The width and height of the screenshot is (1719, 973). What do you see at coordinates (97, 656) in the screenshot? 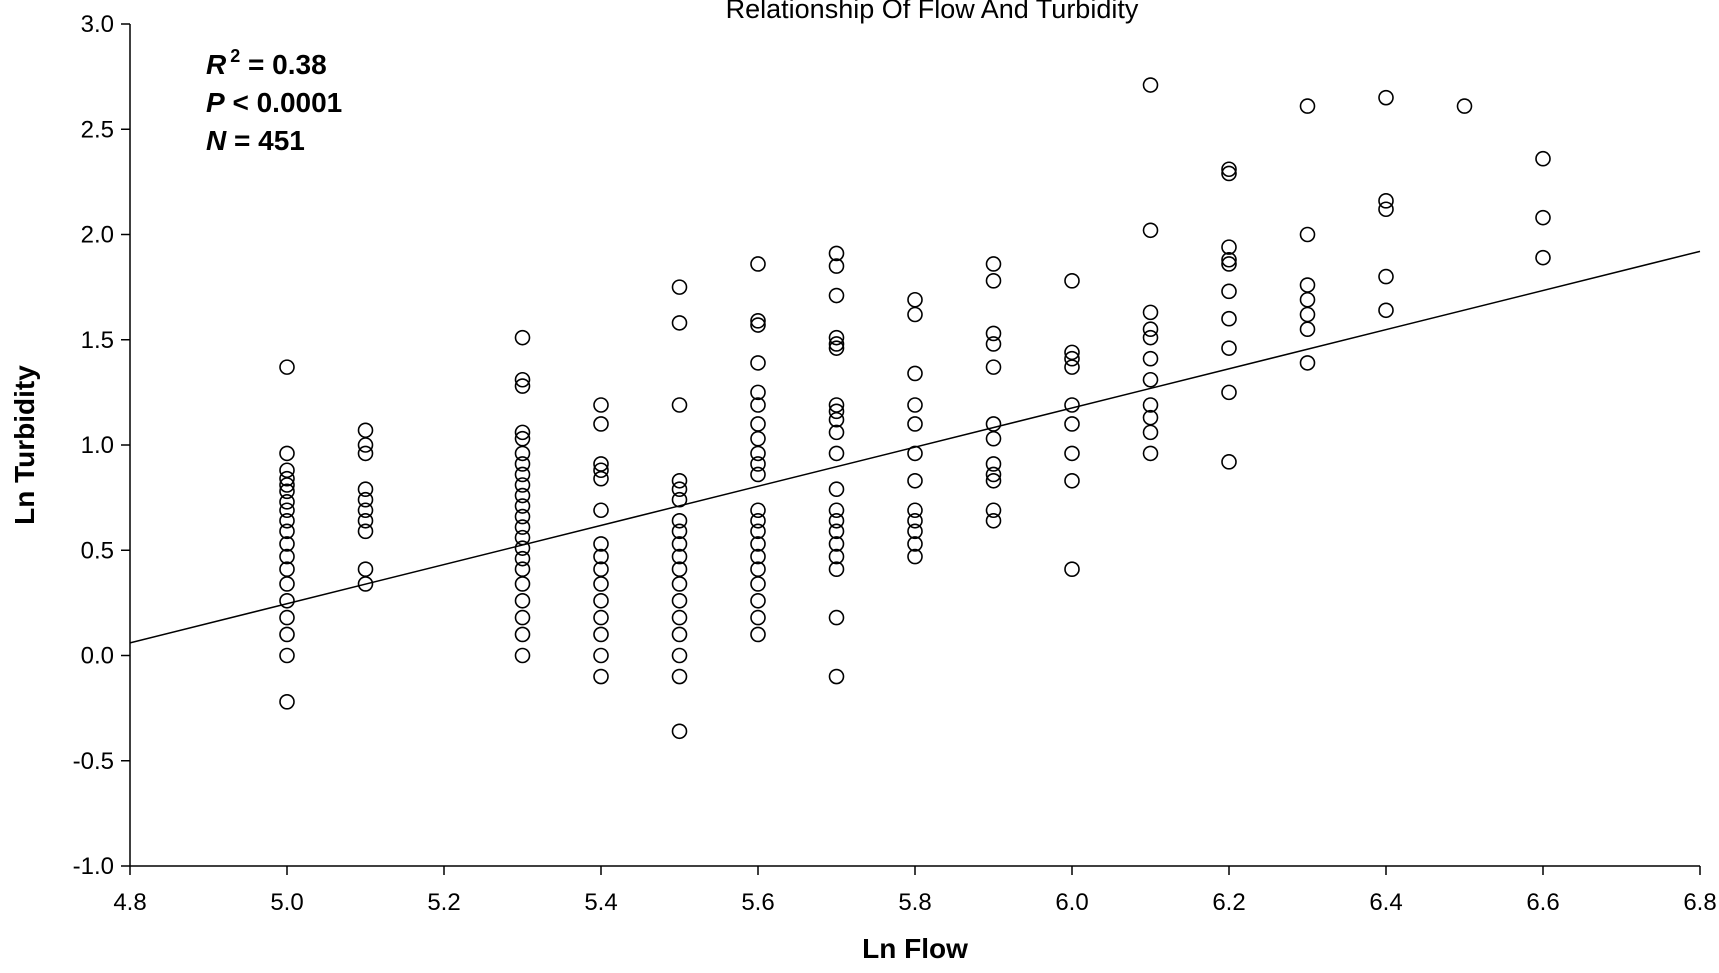
I see `y-tick-label: 0.0` at bounding box center [97, 656].